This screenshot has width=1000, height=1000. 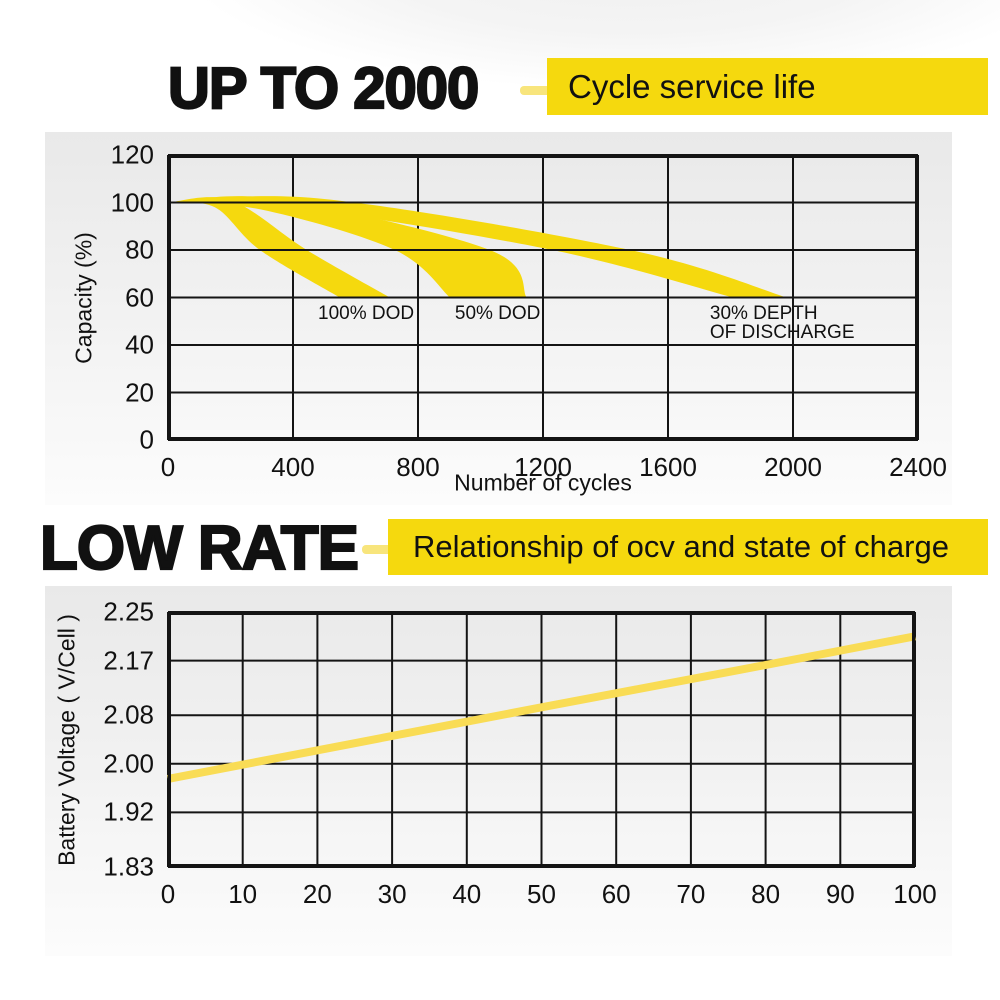 I want to click on section2-connector-dash, so click(x=386, y=549).